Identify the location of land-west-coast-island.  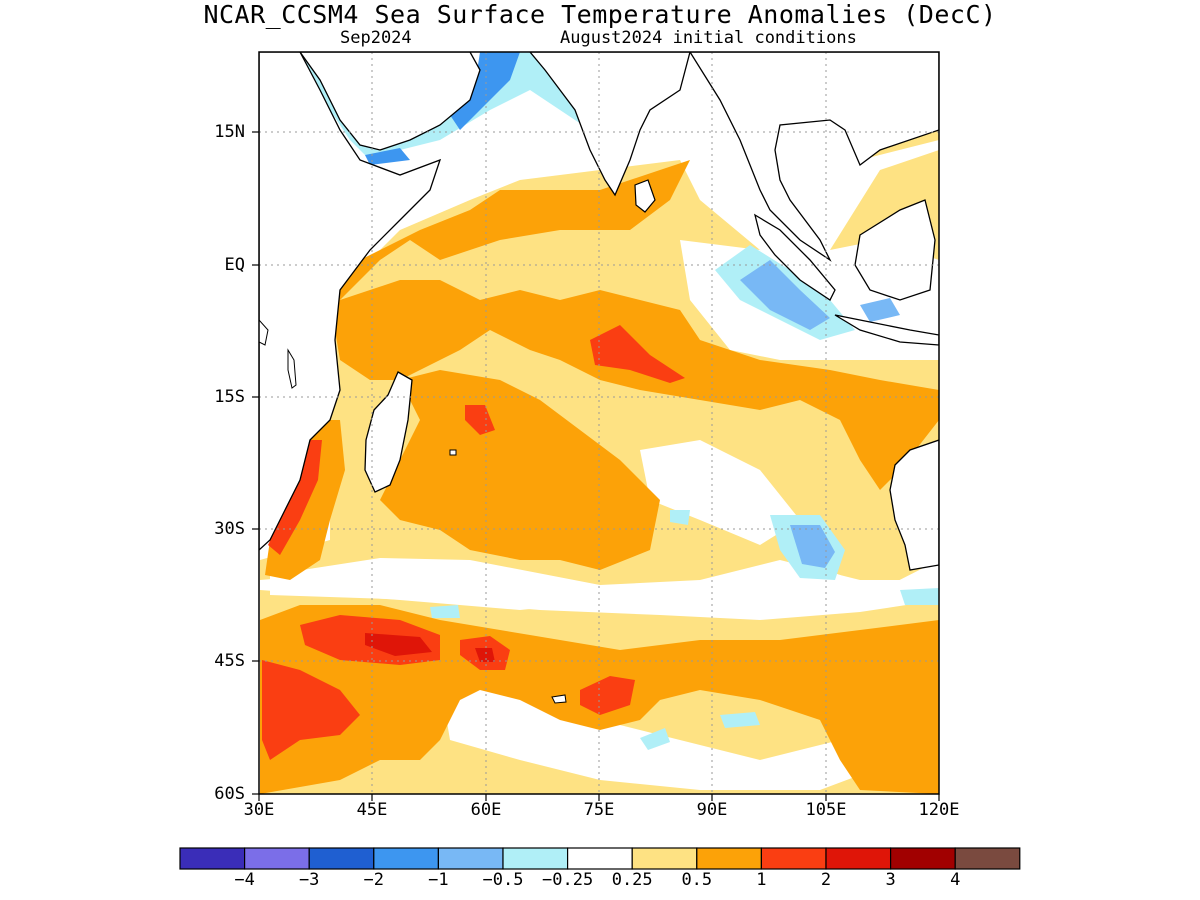
(264, 332).